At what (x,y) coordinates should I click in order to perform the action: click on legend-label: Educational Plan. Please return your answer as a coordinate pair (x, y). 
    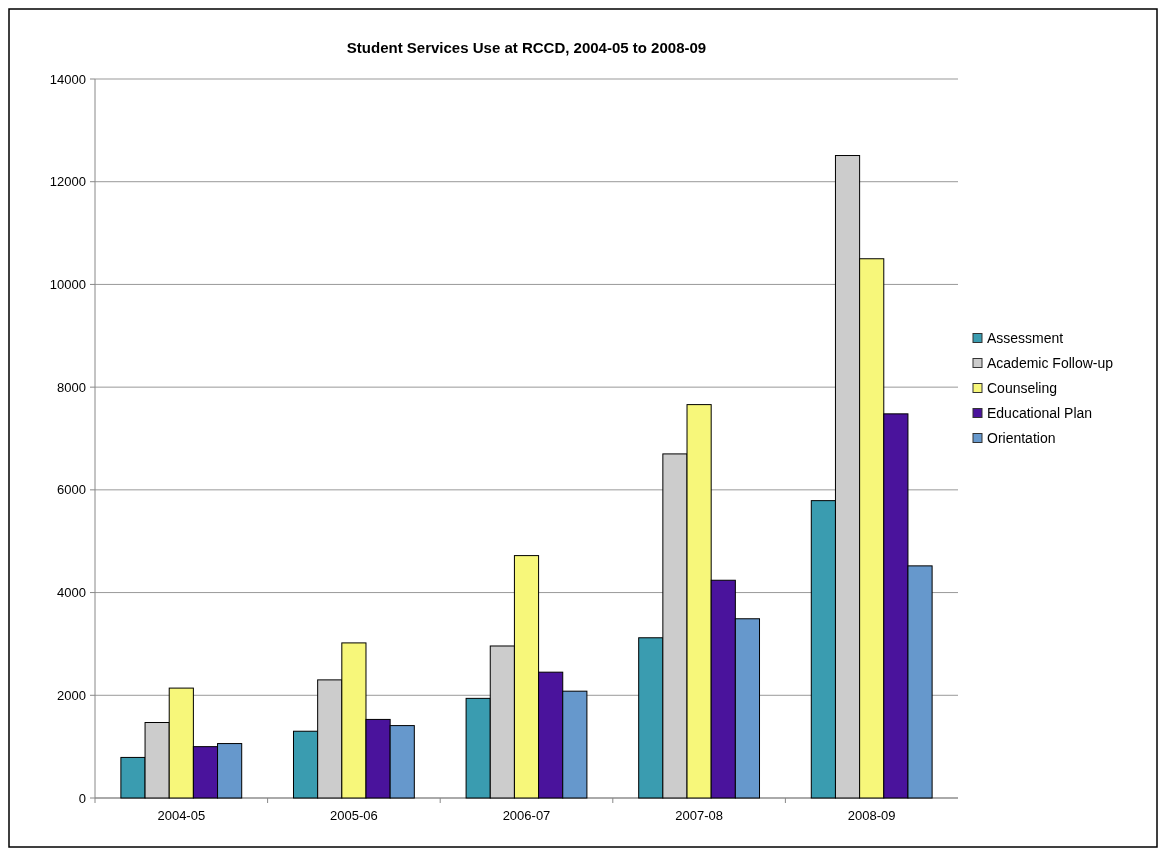
    Looking at the image, I should click on (1040, 413).